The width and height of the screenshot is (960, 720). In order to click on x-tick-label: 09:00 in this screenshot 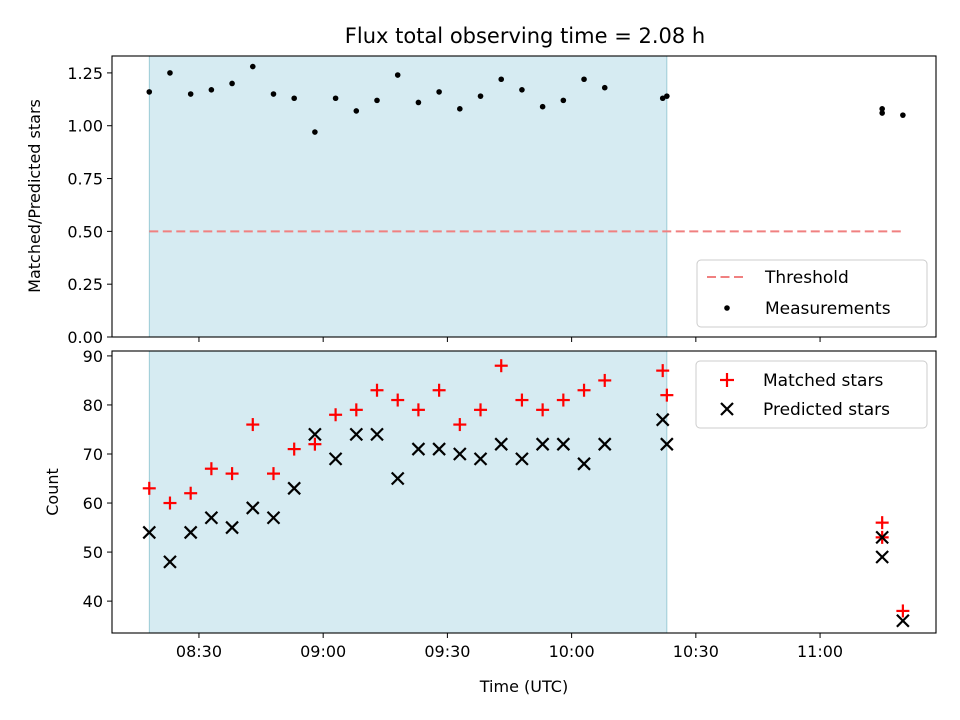, I will do `click(323, 651)`.